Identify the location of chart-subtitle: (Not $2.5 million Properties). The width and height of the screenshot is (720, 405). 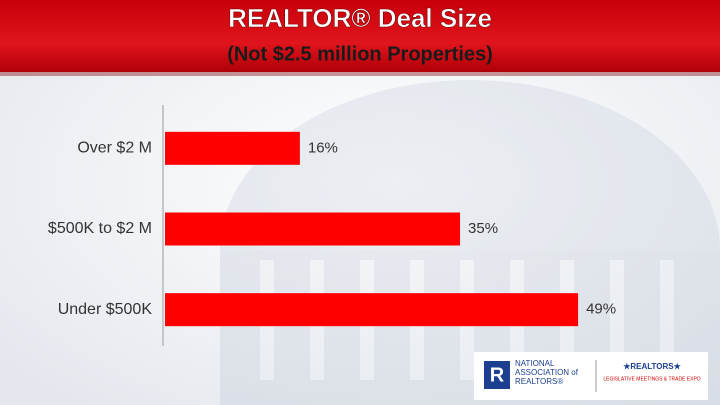
(360, 54).